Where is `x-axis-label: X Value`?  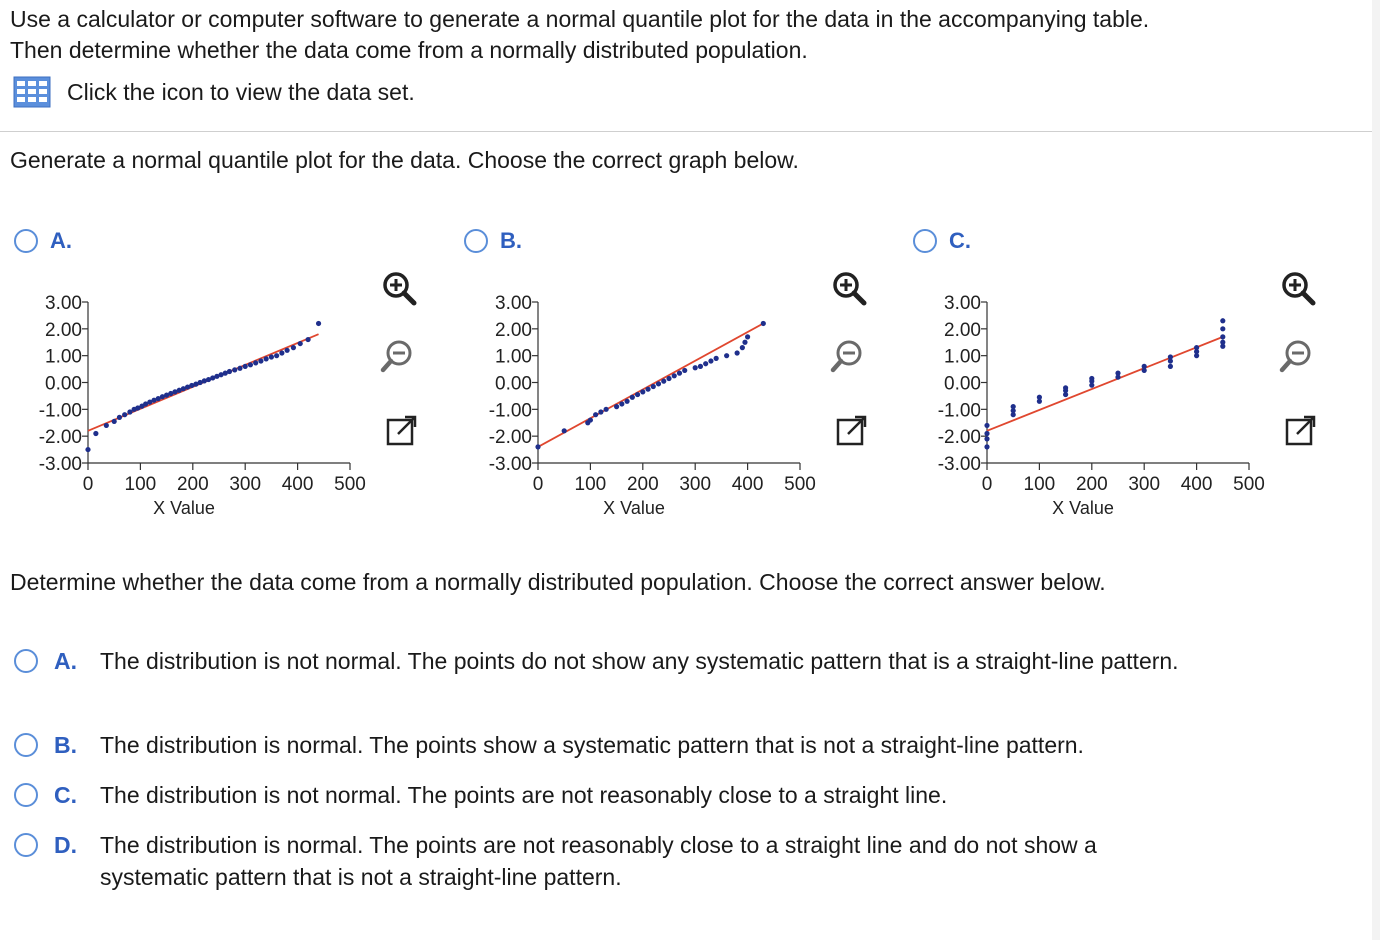
x-axis-label: X Value is located at coordinates (634, 508).